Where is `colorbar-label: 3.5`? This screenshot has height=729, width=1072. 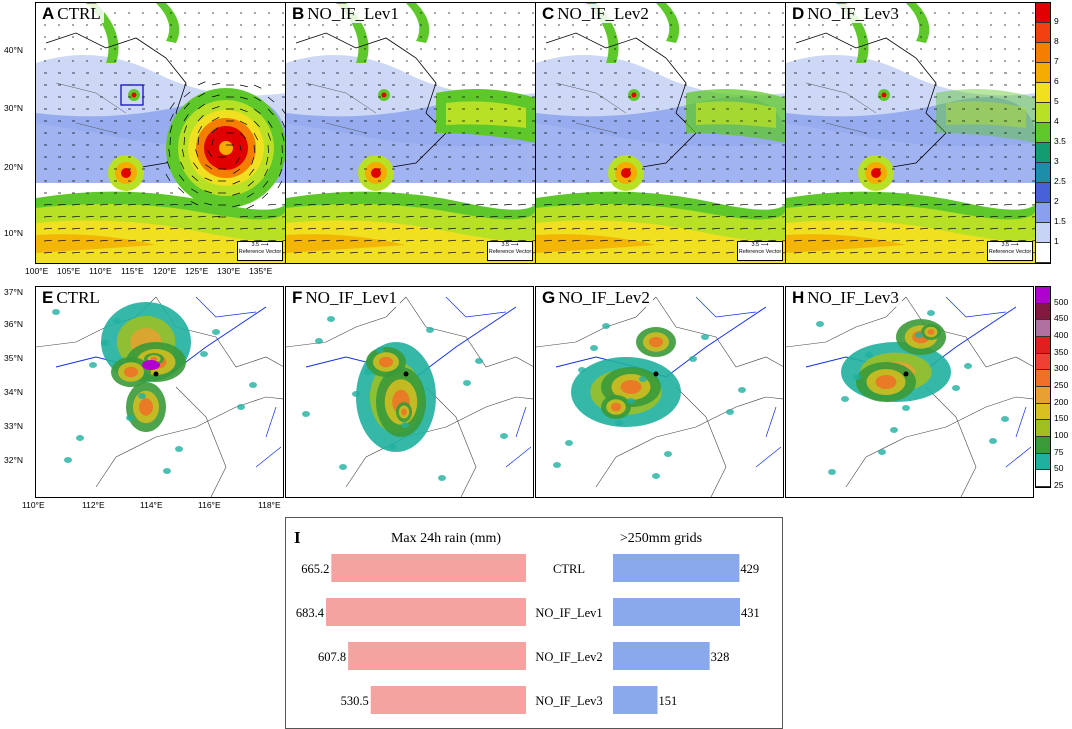
colorbar-label: 3.5 is located at coordinates (1060, 141).